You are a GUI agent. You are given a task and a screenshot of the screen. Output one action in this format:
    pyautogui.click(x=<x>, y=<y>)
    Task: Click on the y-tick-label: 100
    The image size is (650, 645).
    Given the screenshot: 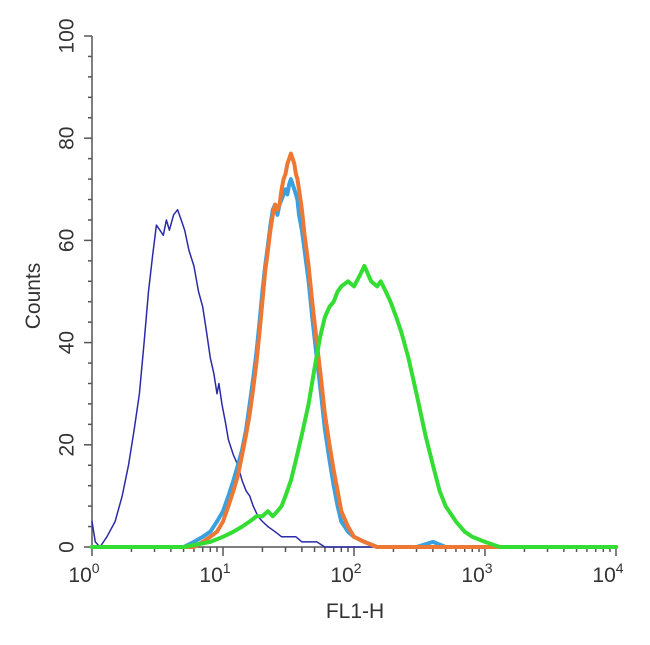 What is the action you would take?
    pyautogui.click(x=67, y=35)
    